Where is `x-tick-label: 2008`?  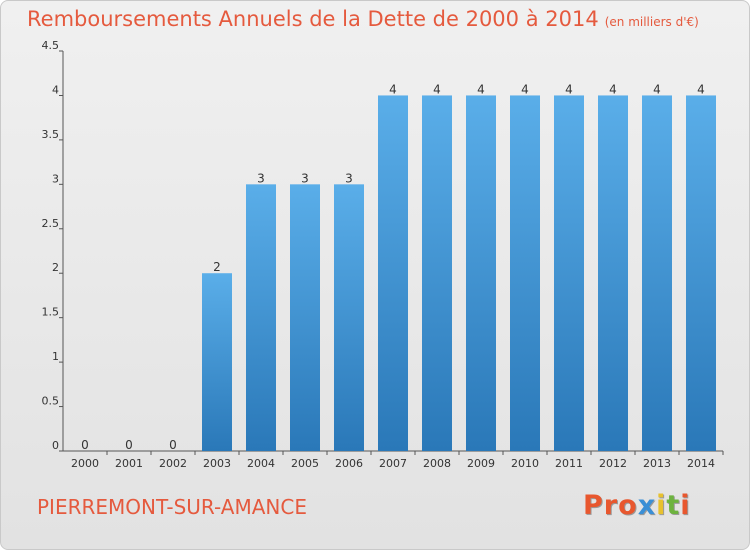 x-tick-label: 2008 is located at coordinates (437, 463).